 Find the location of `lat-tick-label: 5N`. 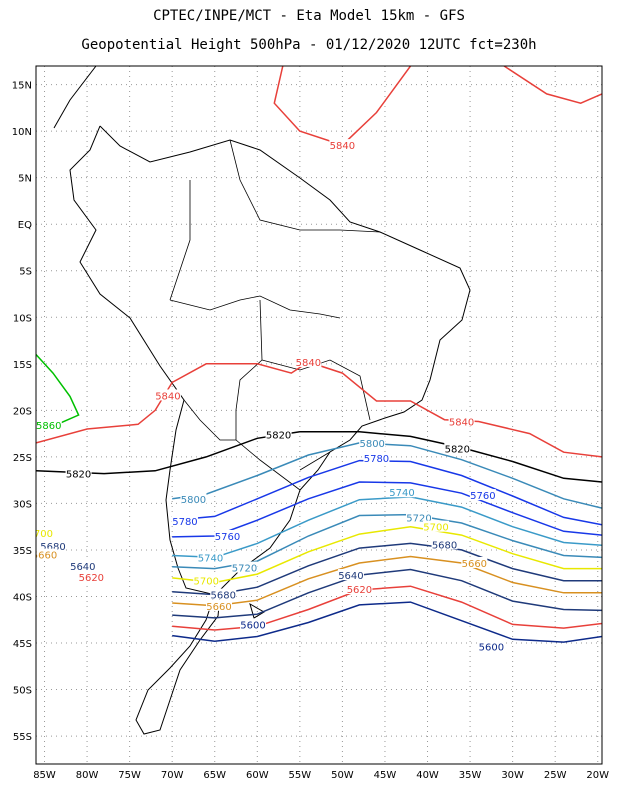

lat-tick-label: 5N is located at coordinates (25, 179).